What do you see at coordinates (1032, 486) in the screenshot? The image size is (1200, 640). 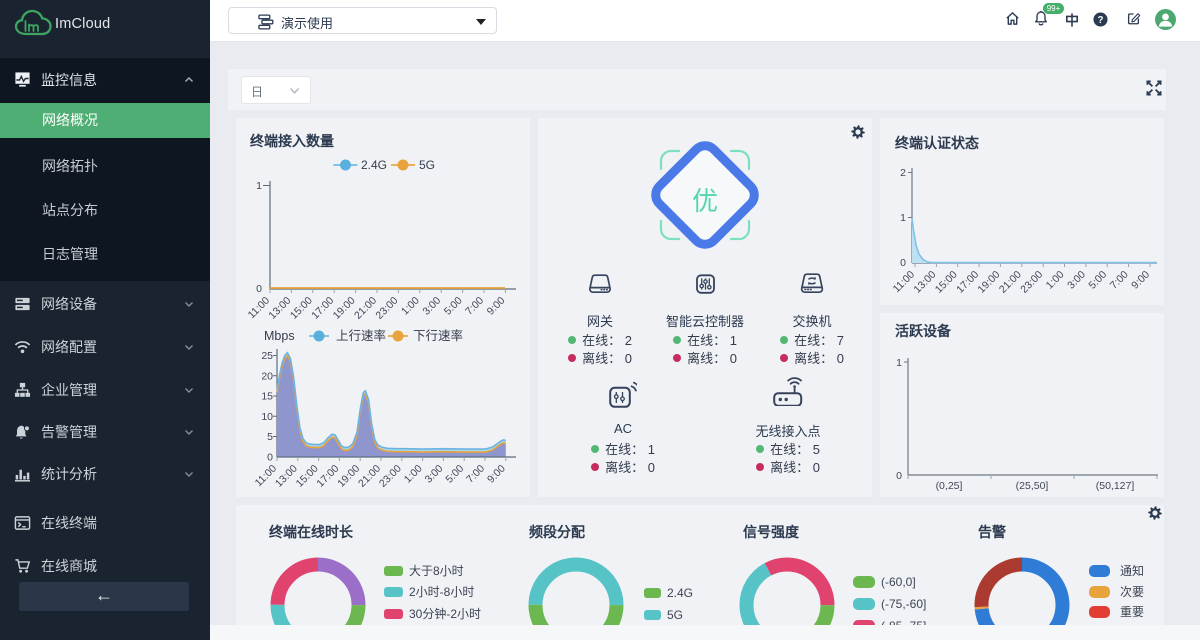 I see `svg-text: (25,50]` at bounding box center [1032, 486].